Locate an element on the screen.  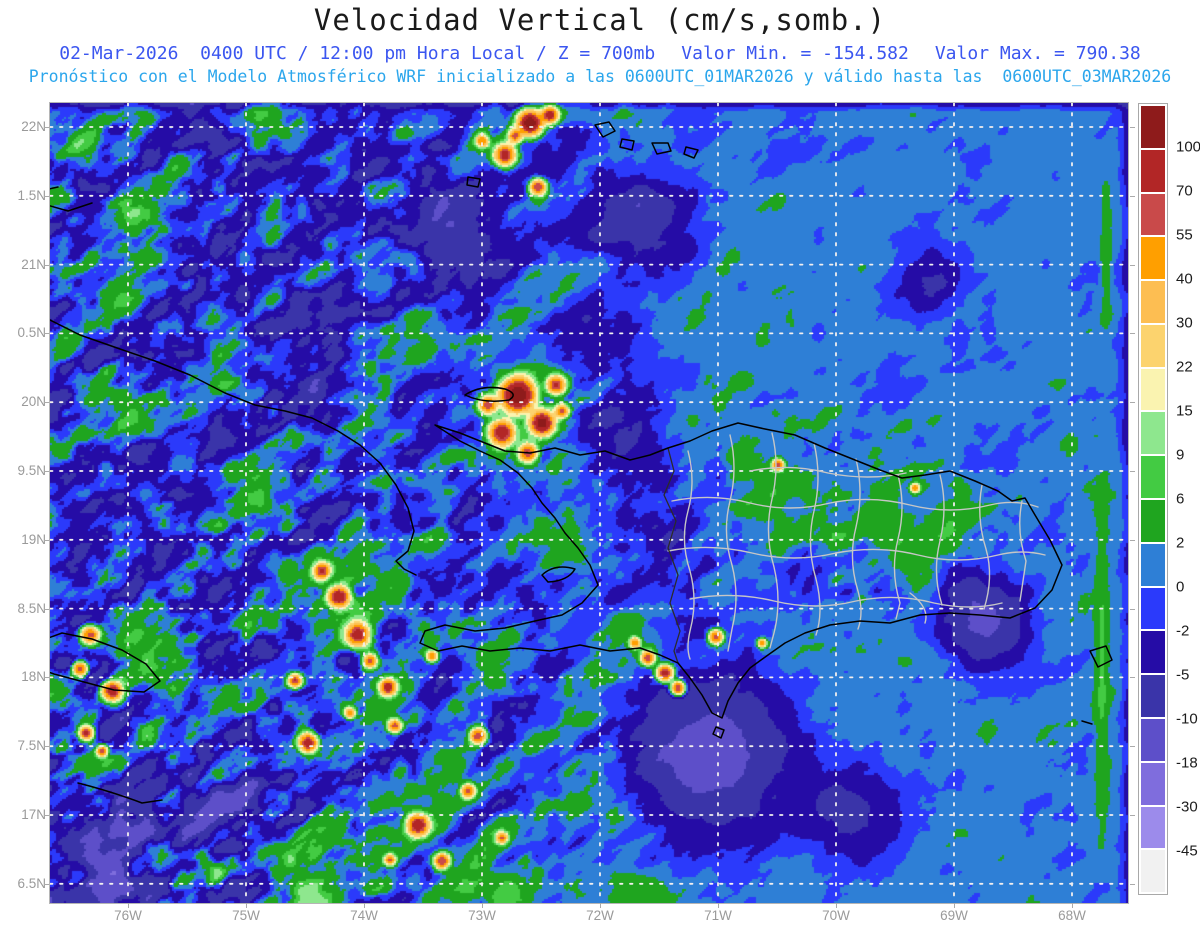
colorbar-tick-label: -45 is located at coordinates (1187, 851).